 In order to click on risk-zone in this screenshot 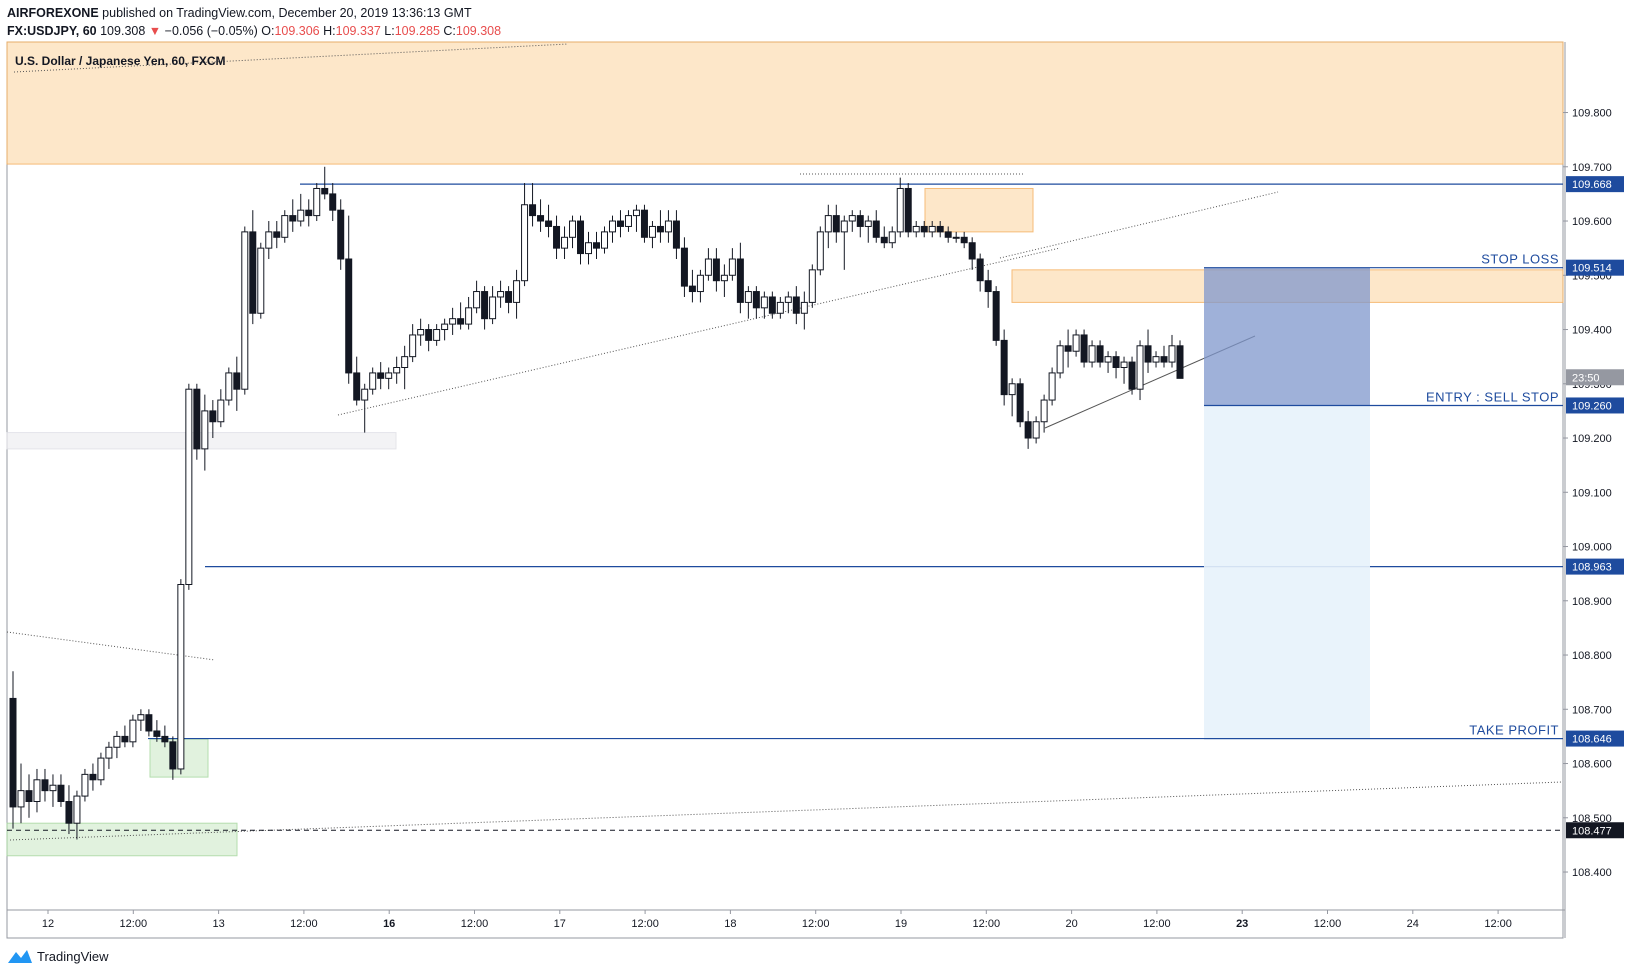, I will do `click(1287, 336)`.